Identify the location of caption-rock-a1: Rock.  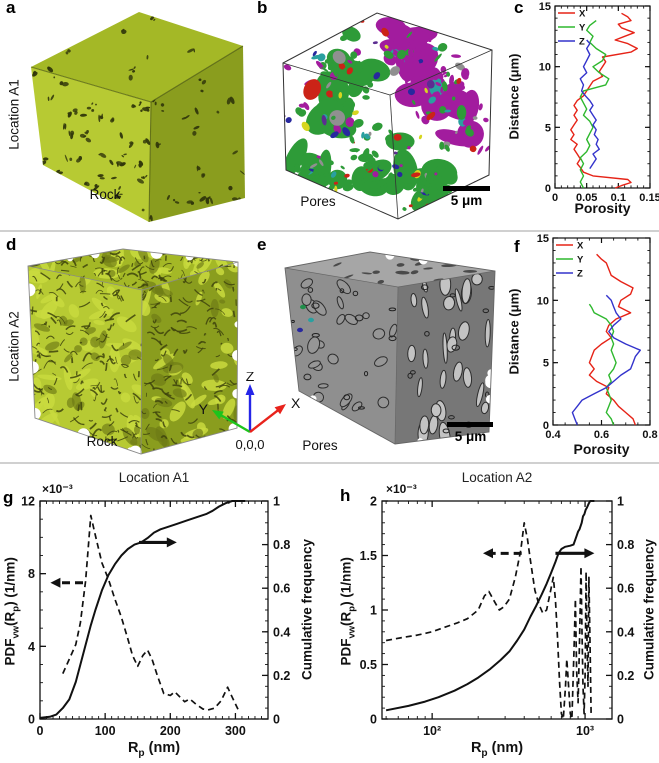
(105, 194).